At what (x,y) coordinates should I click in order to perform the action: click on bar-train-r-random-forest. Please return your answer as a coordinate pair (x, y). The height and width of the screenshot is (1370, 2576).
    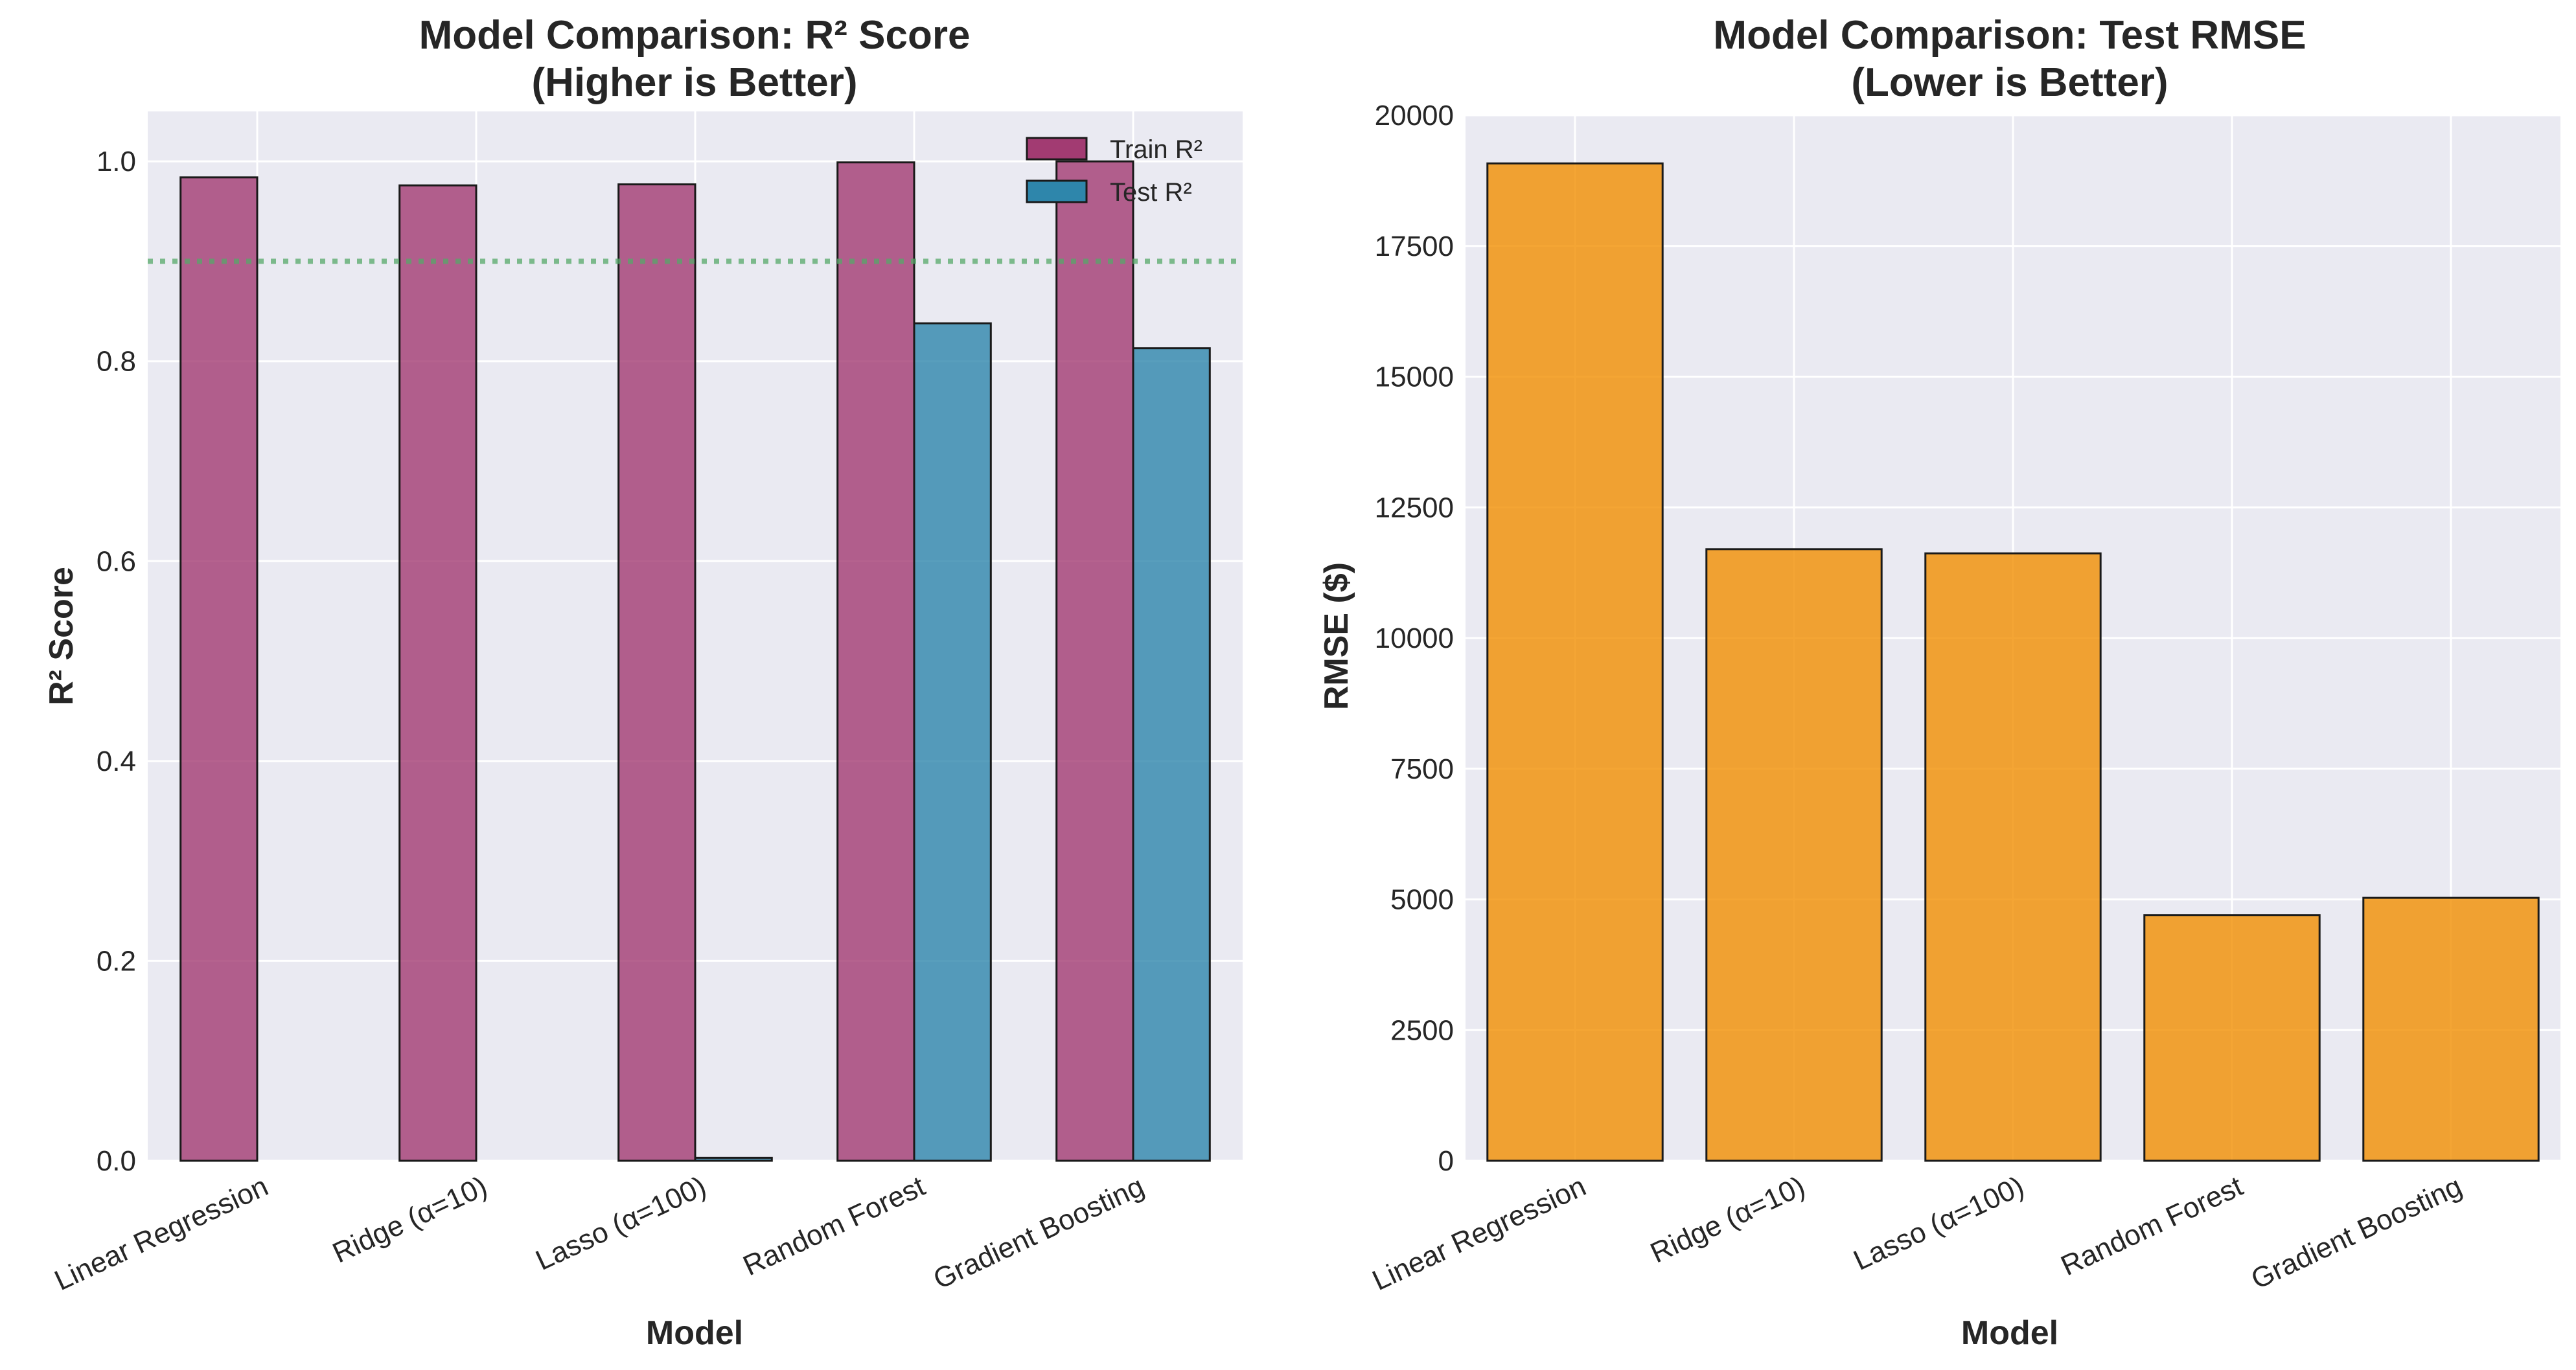
    Looking at the image, I should click on (875, 661).